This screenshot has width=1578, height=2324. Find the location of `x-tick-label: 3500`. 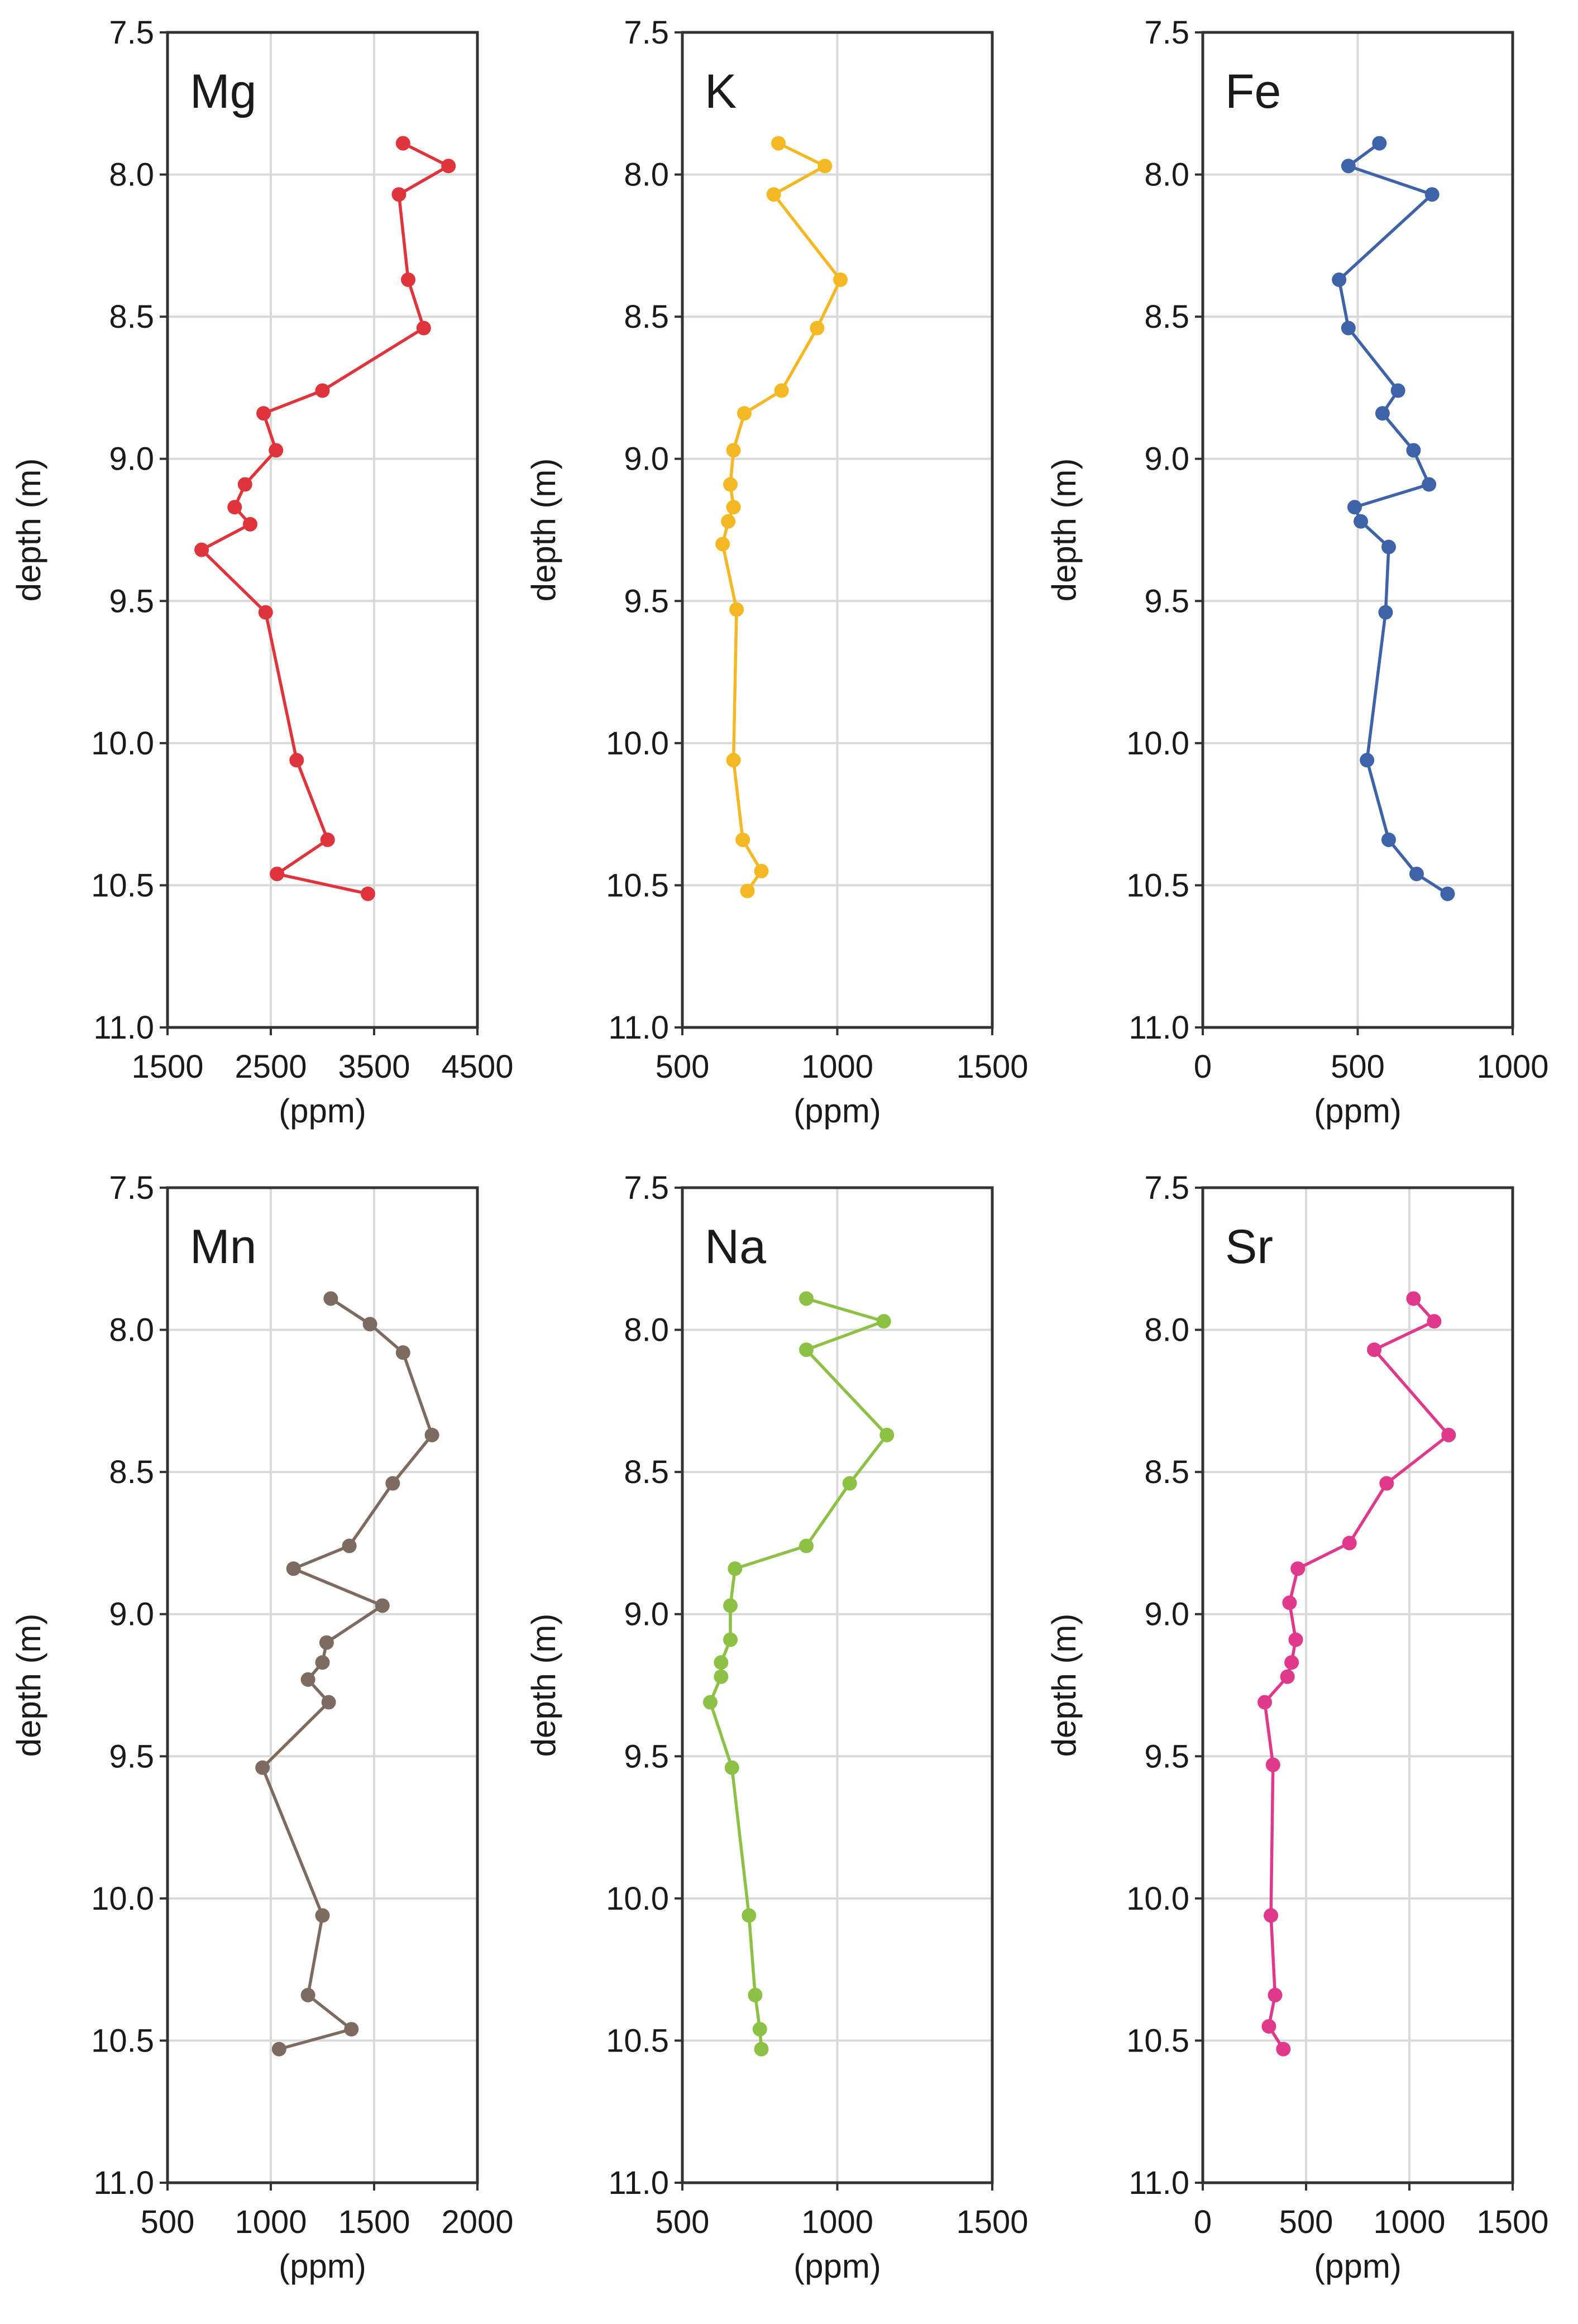

x-tick-label: 3500 is located at coordinates (374, 1067).